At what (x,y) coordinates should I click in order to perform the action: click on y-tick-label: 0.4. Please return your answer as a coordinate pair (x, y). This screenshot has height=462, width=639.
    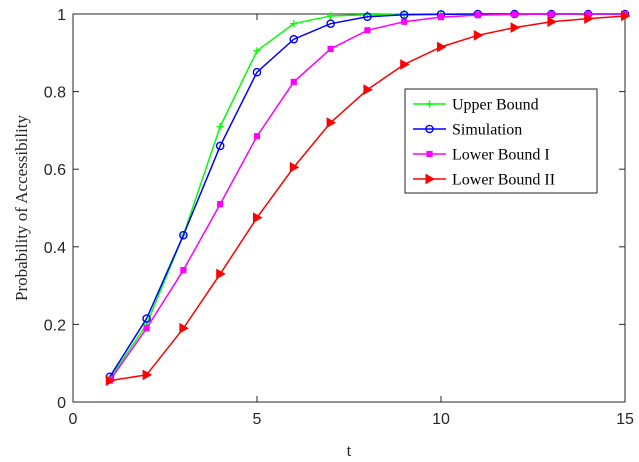
    Looking at the image, I should click on (55, 248).